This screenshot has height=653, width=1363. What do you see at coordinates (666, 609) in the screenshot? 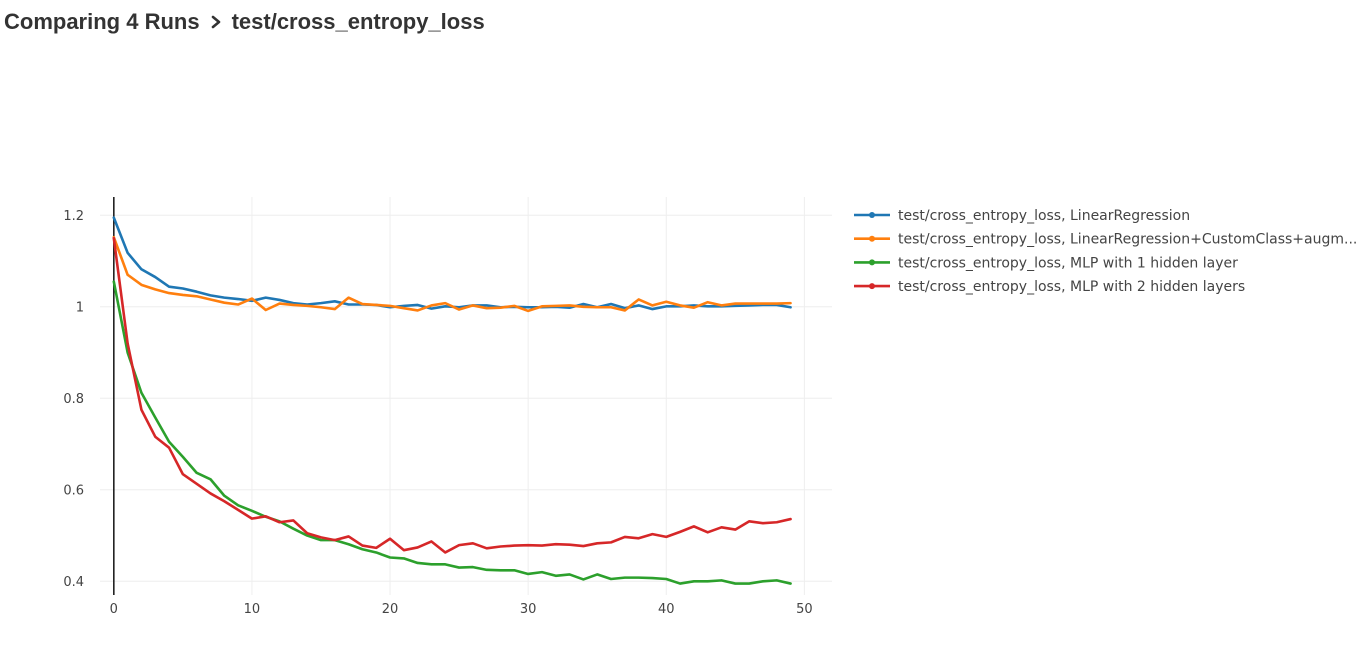
I see `x-tick-label: 40` at bounding box center [666, 609].